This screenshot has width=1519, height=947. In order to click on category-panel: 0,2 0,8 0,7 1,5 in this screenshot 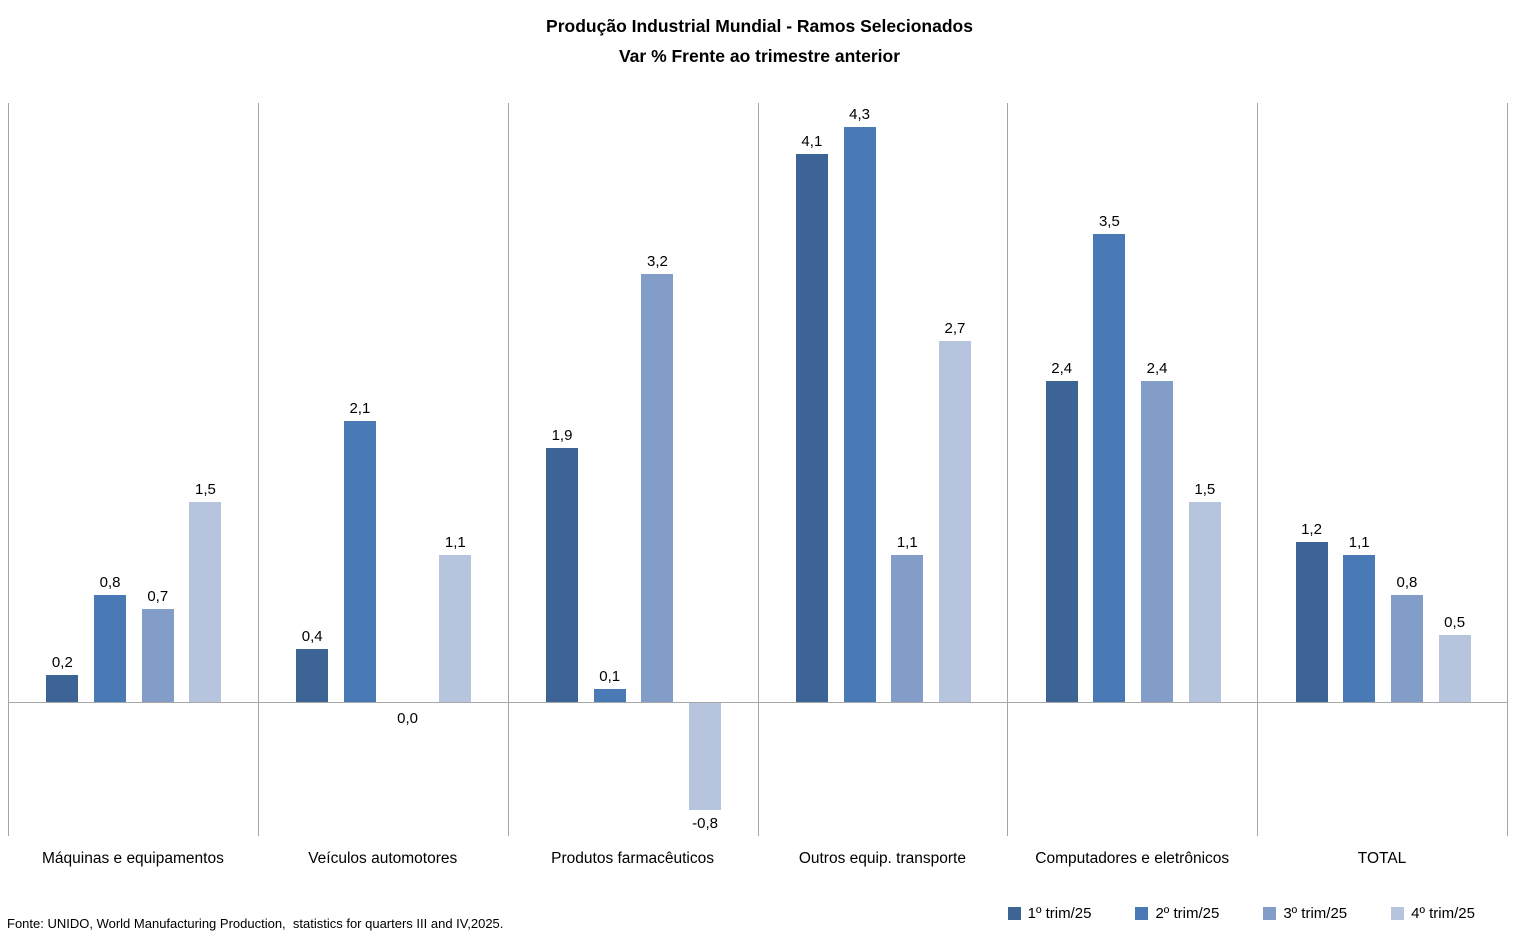, I will do `click(133, 469)`.